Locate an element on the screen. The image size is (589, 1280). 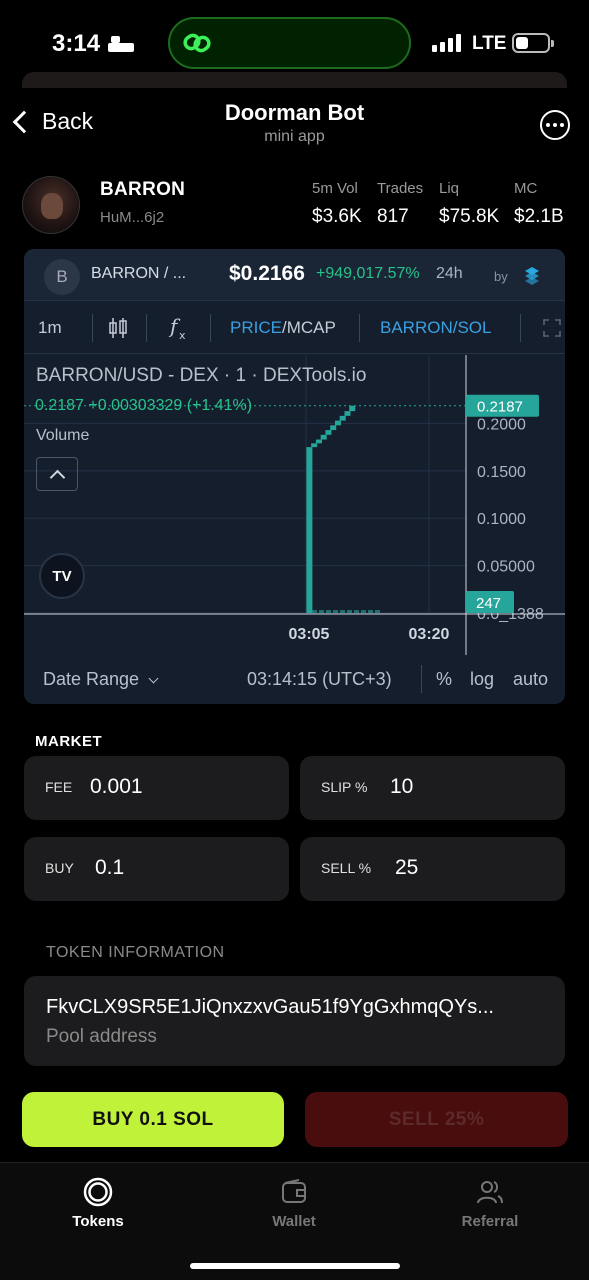
page-title: Doorman Bot is located at coordinates (294, 112).